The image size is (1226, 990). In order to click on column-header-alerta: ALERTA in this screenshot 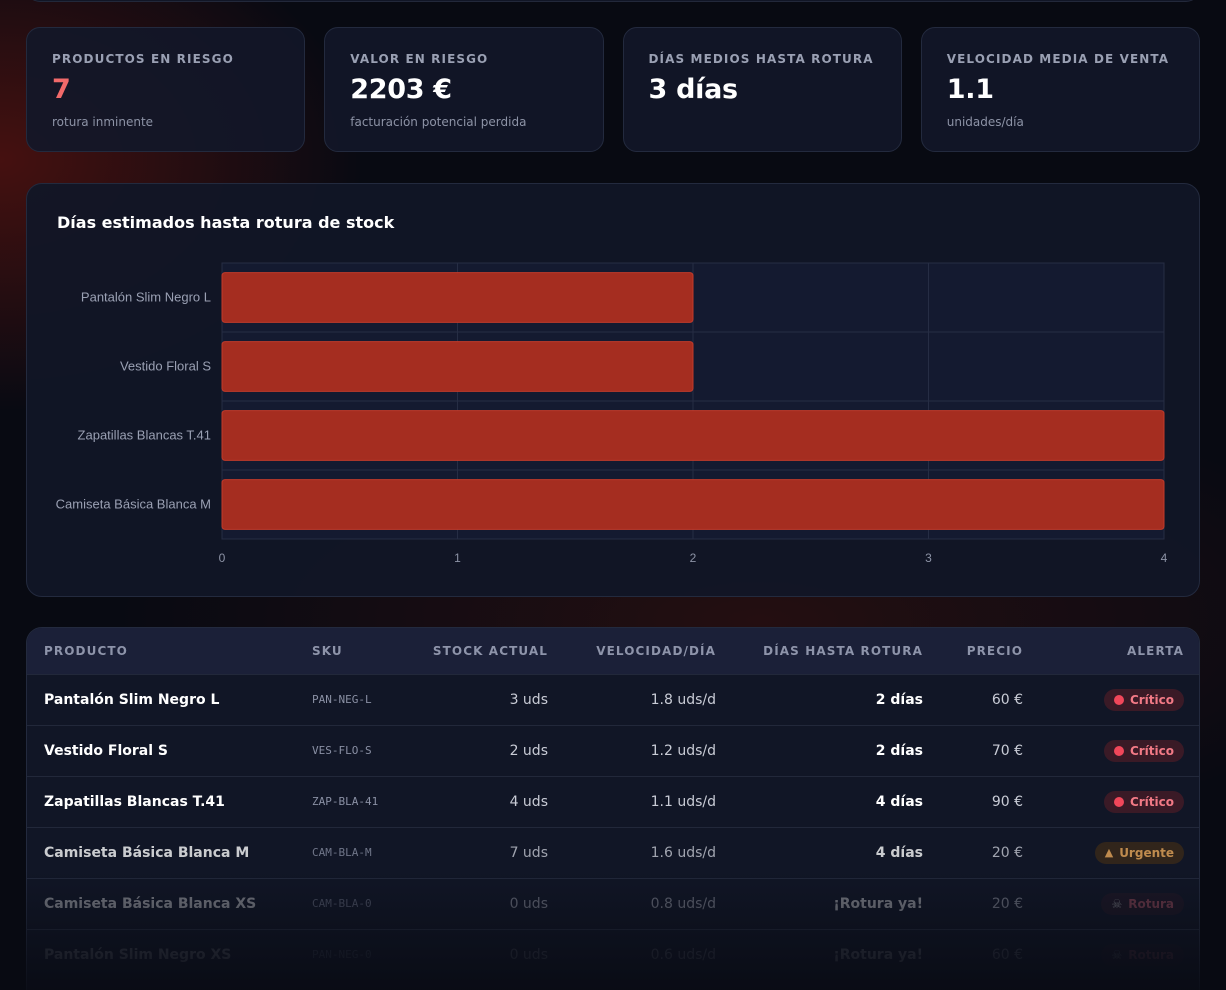, I will do `click(1155, 650)`.